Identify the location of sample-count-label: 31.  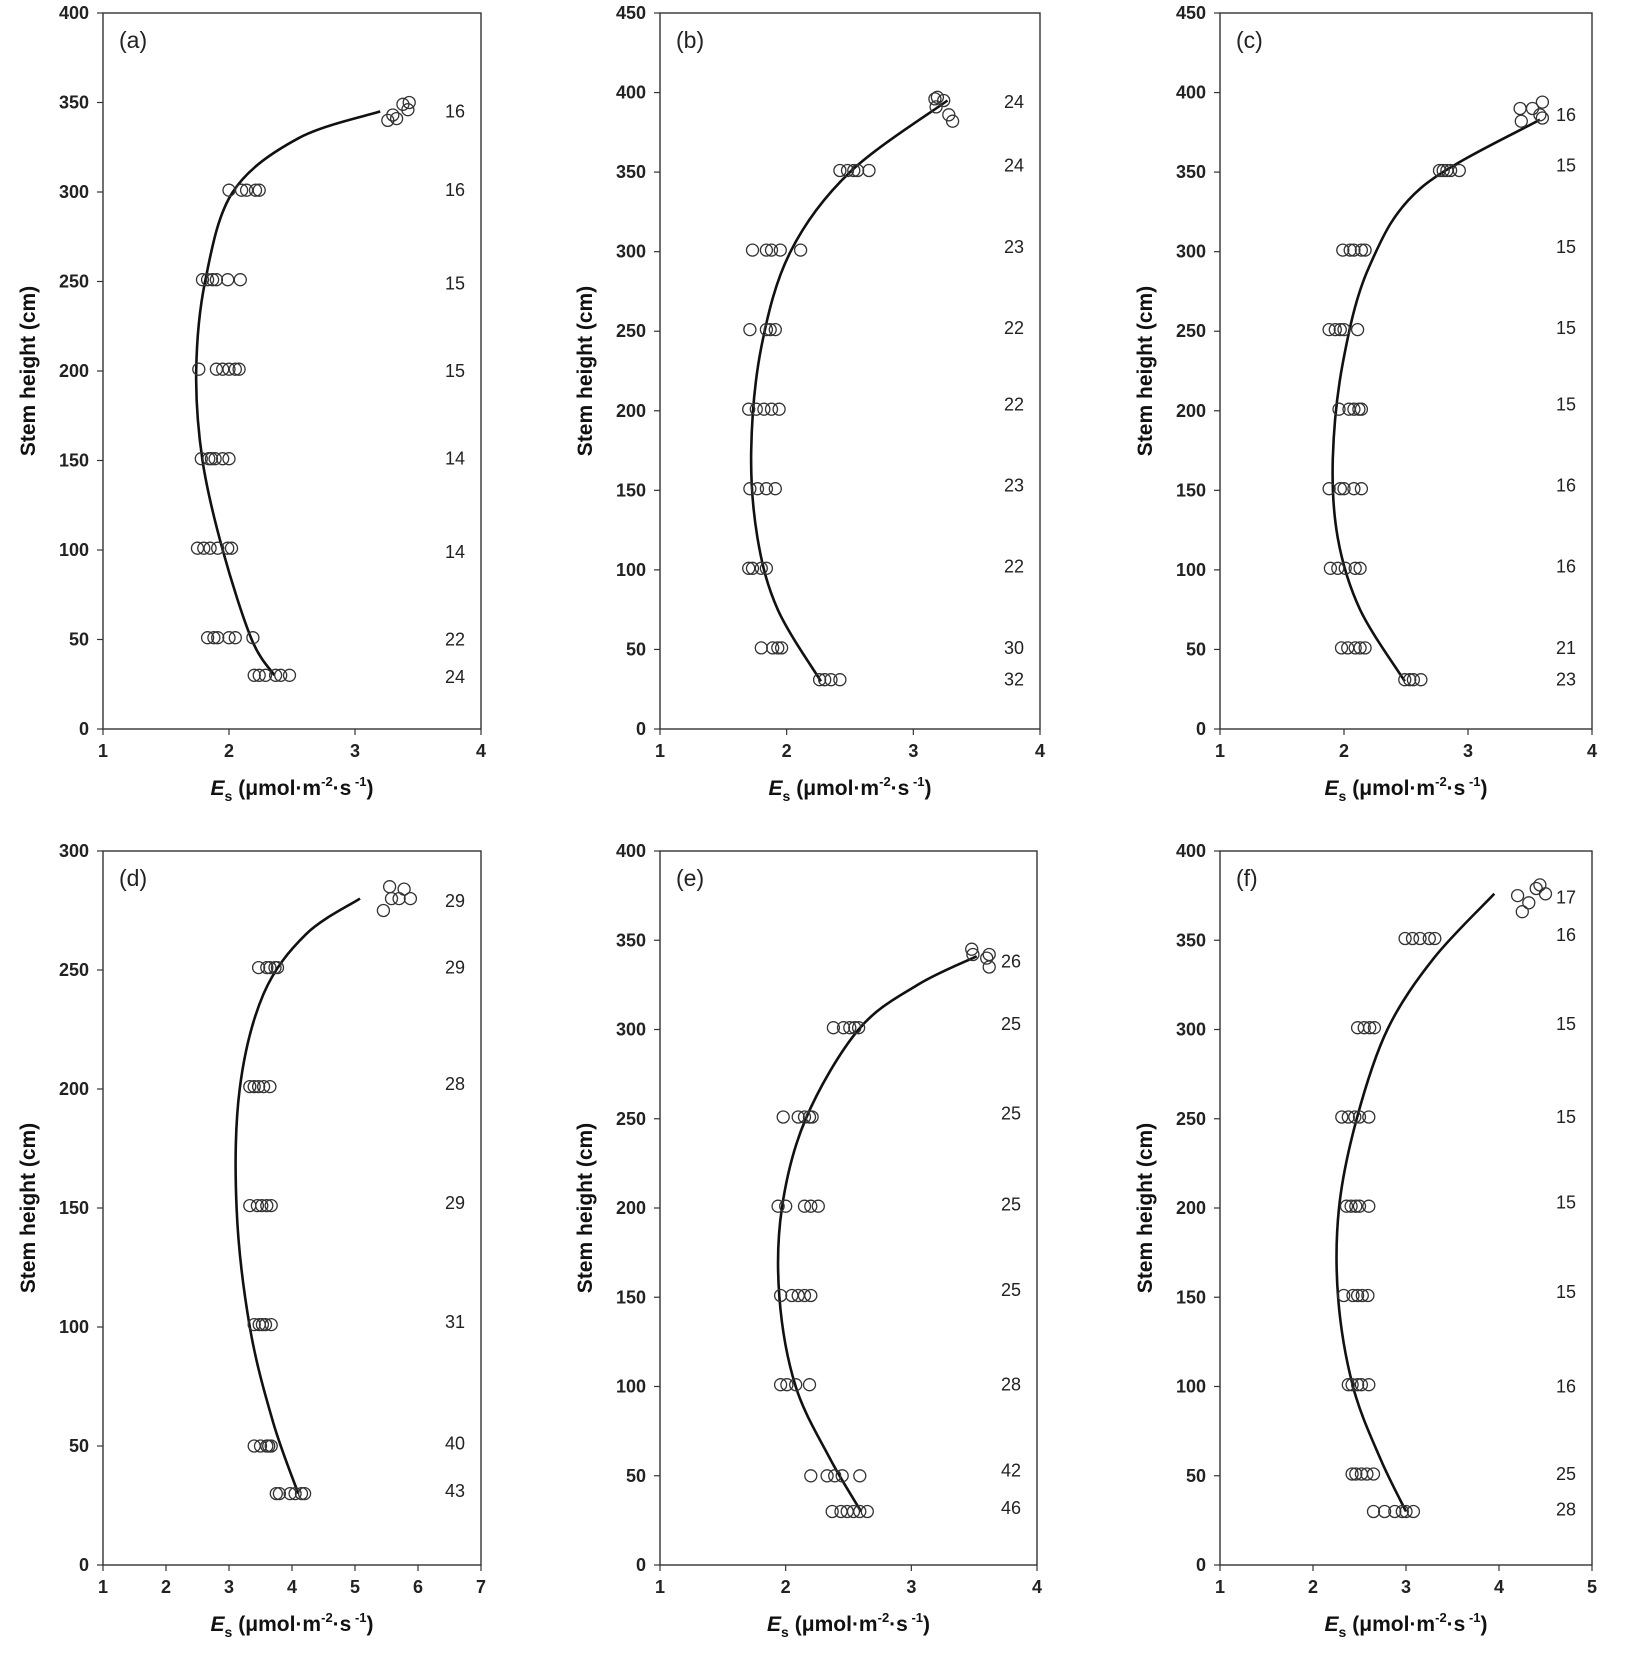
(455, 1322).